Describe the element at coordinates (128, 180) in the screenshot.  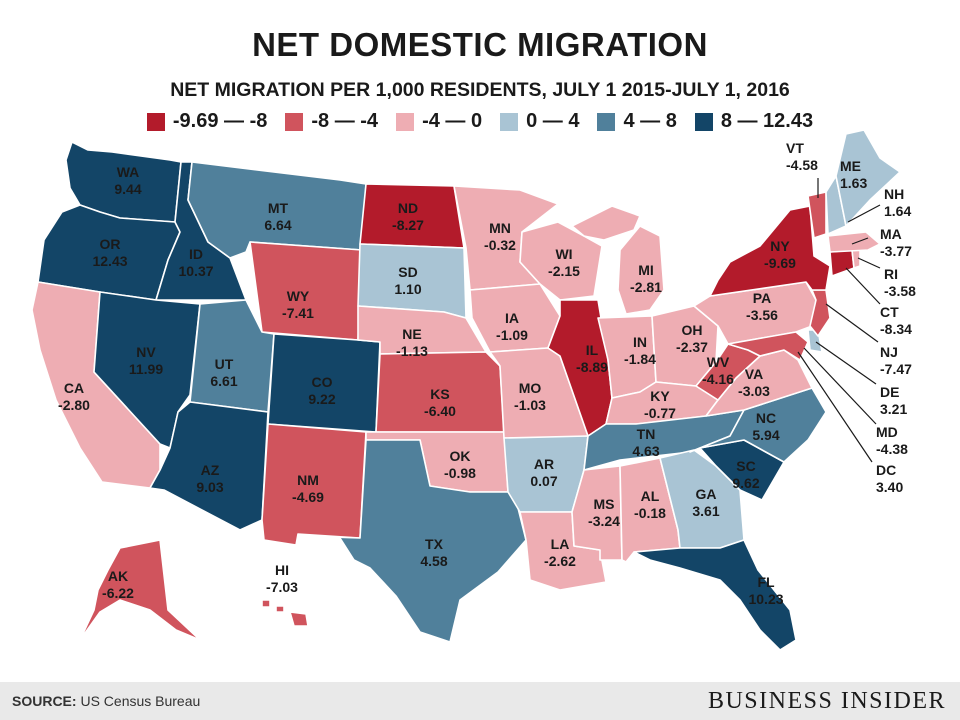
I see `state-label-WA: WA 9.44` at that location.